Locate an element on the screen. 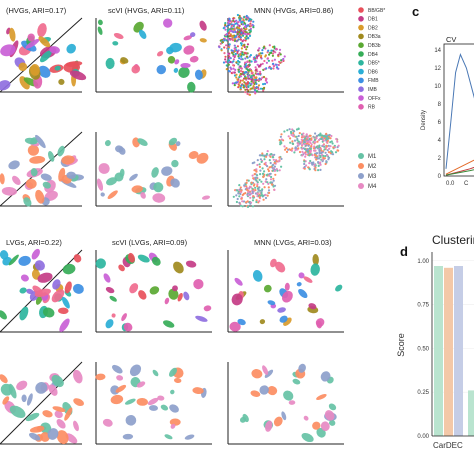 The image size is (474, 474). legend-label: DB2 is located at coordinates (373, 28).